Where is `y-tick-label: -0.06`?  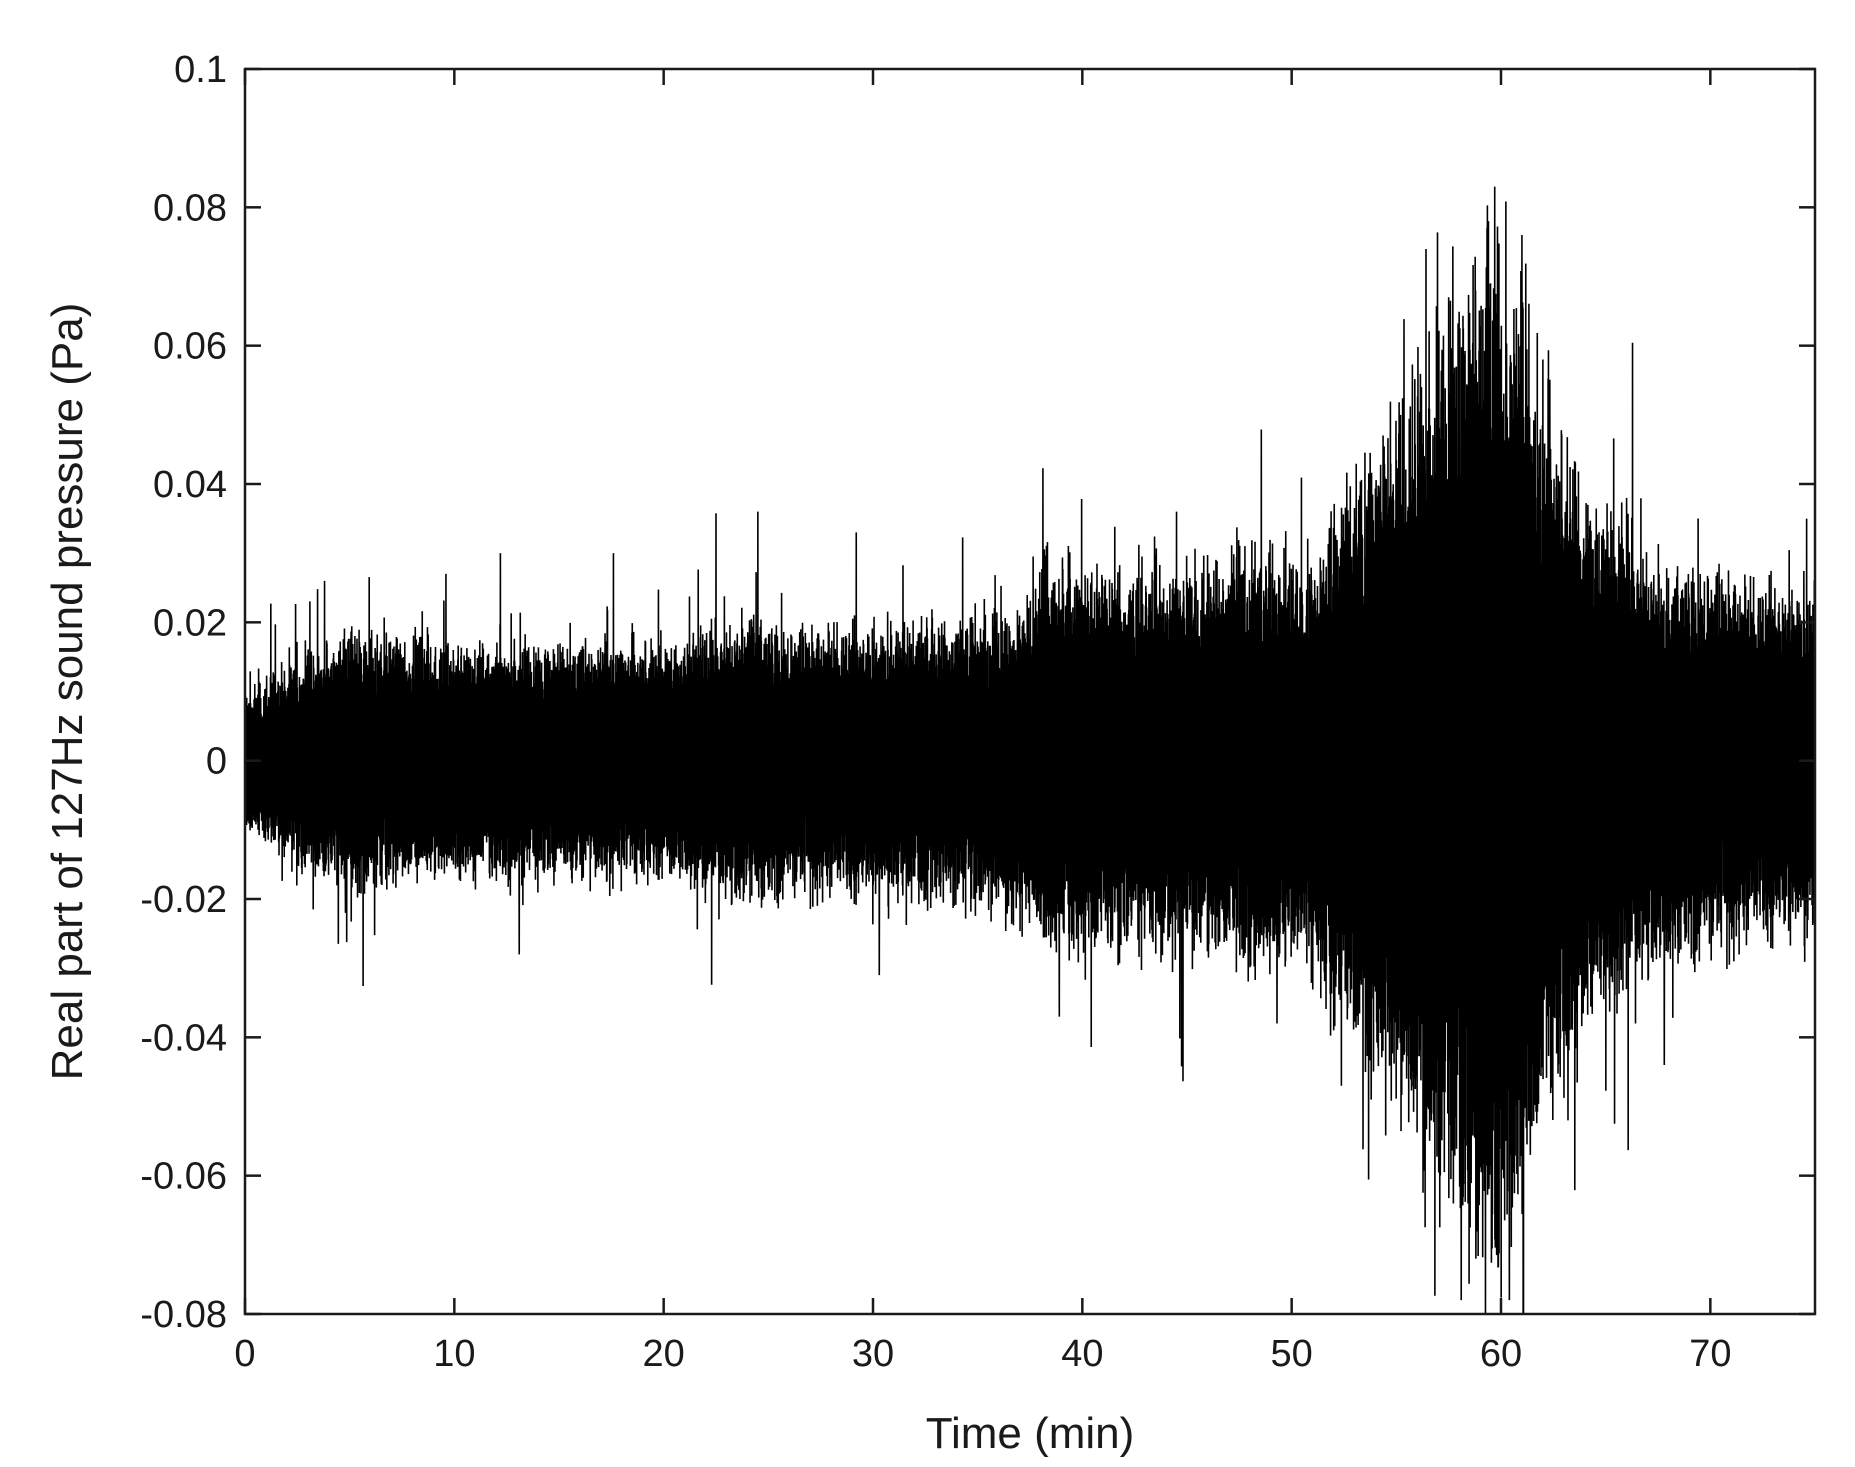
y-tick-label: -0.06 is located at coordinates (183, 1177).